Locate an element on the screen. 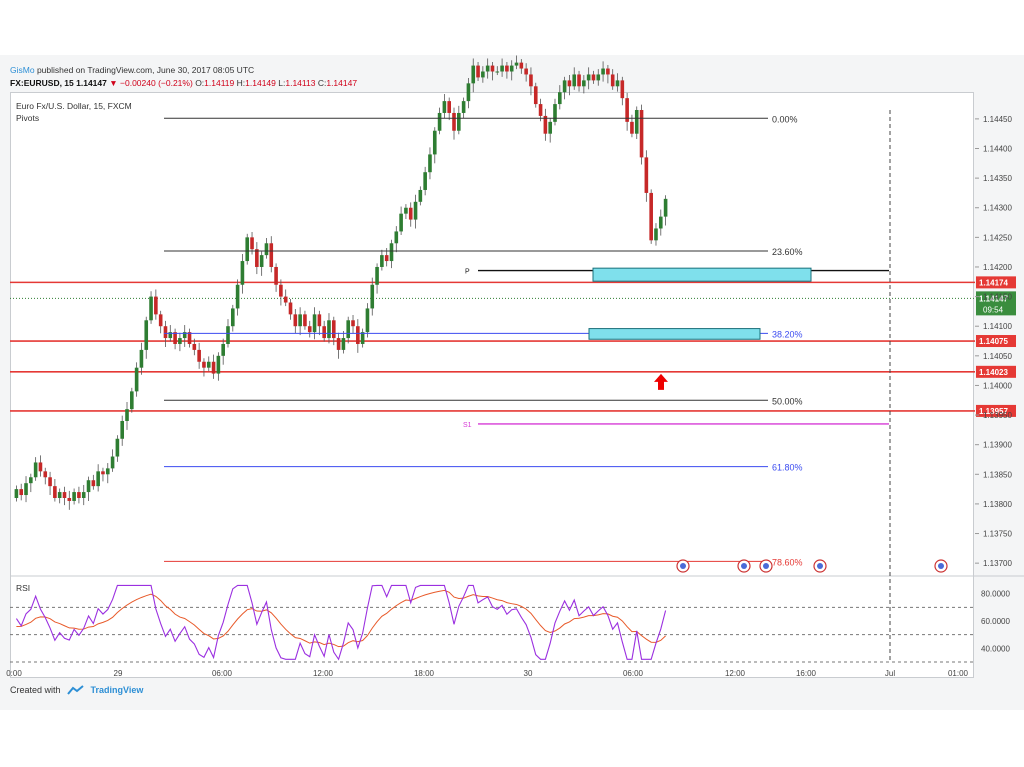 The width and height of the screenshot is (1024, 767). author-link: GisMo is located at coordinates (22, 70).